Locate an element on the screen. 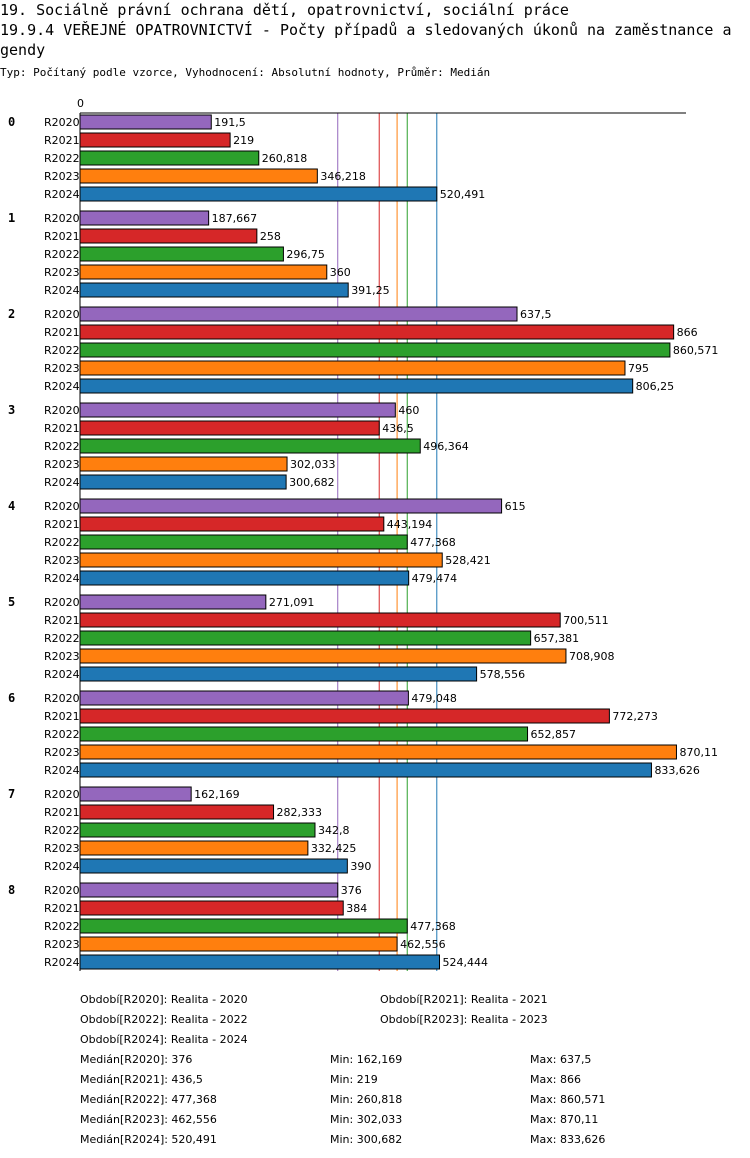 Image resolution: width=750 pixels, height=1158 pixels. bar-value-label: 462,556 is located at coordinates (423, 944).